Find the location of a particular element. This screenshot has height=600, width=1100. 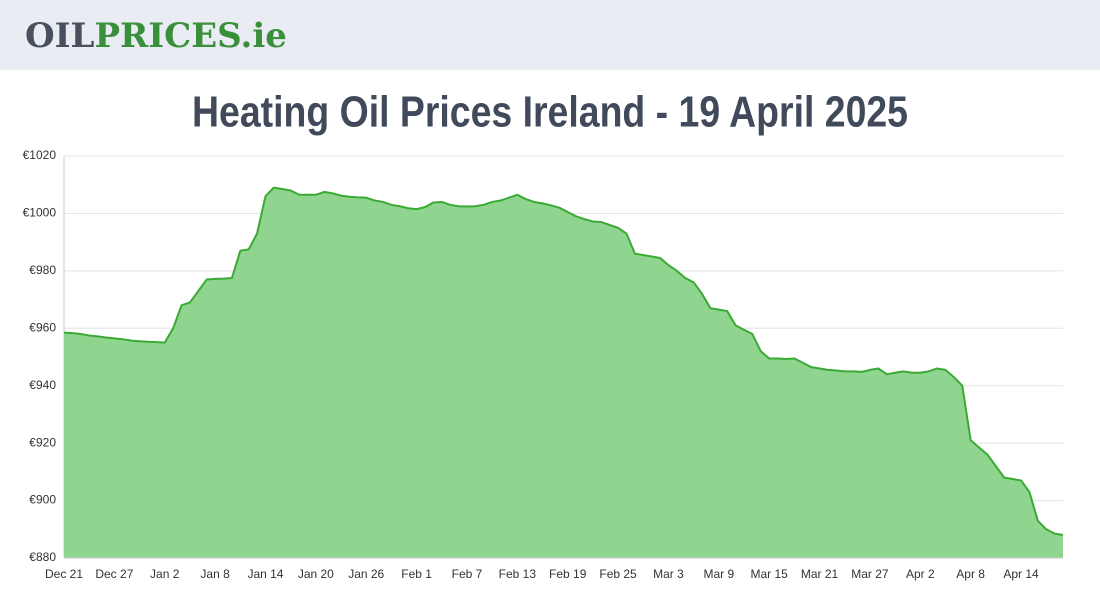

x-tick-label: Jan 2 is located at coordinates (165, 574).